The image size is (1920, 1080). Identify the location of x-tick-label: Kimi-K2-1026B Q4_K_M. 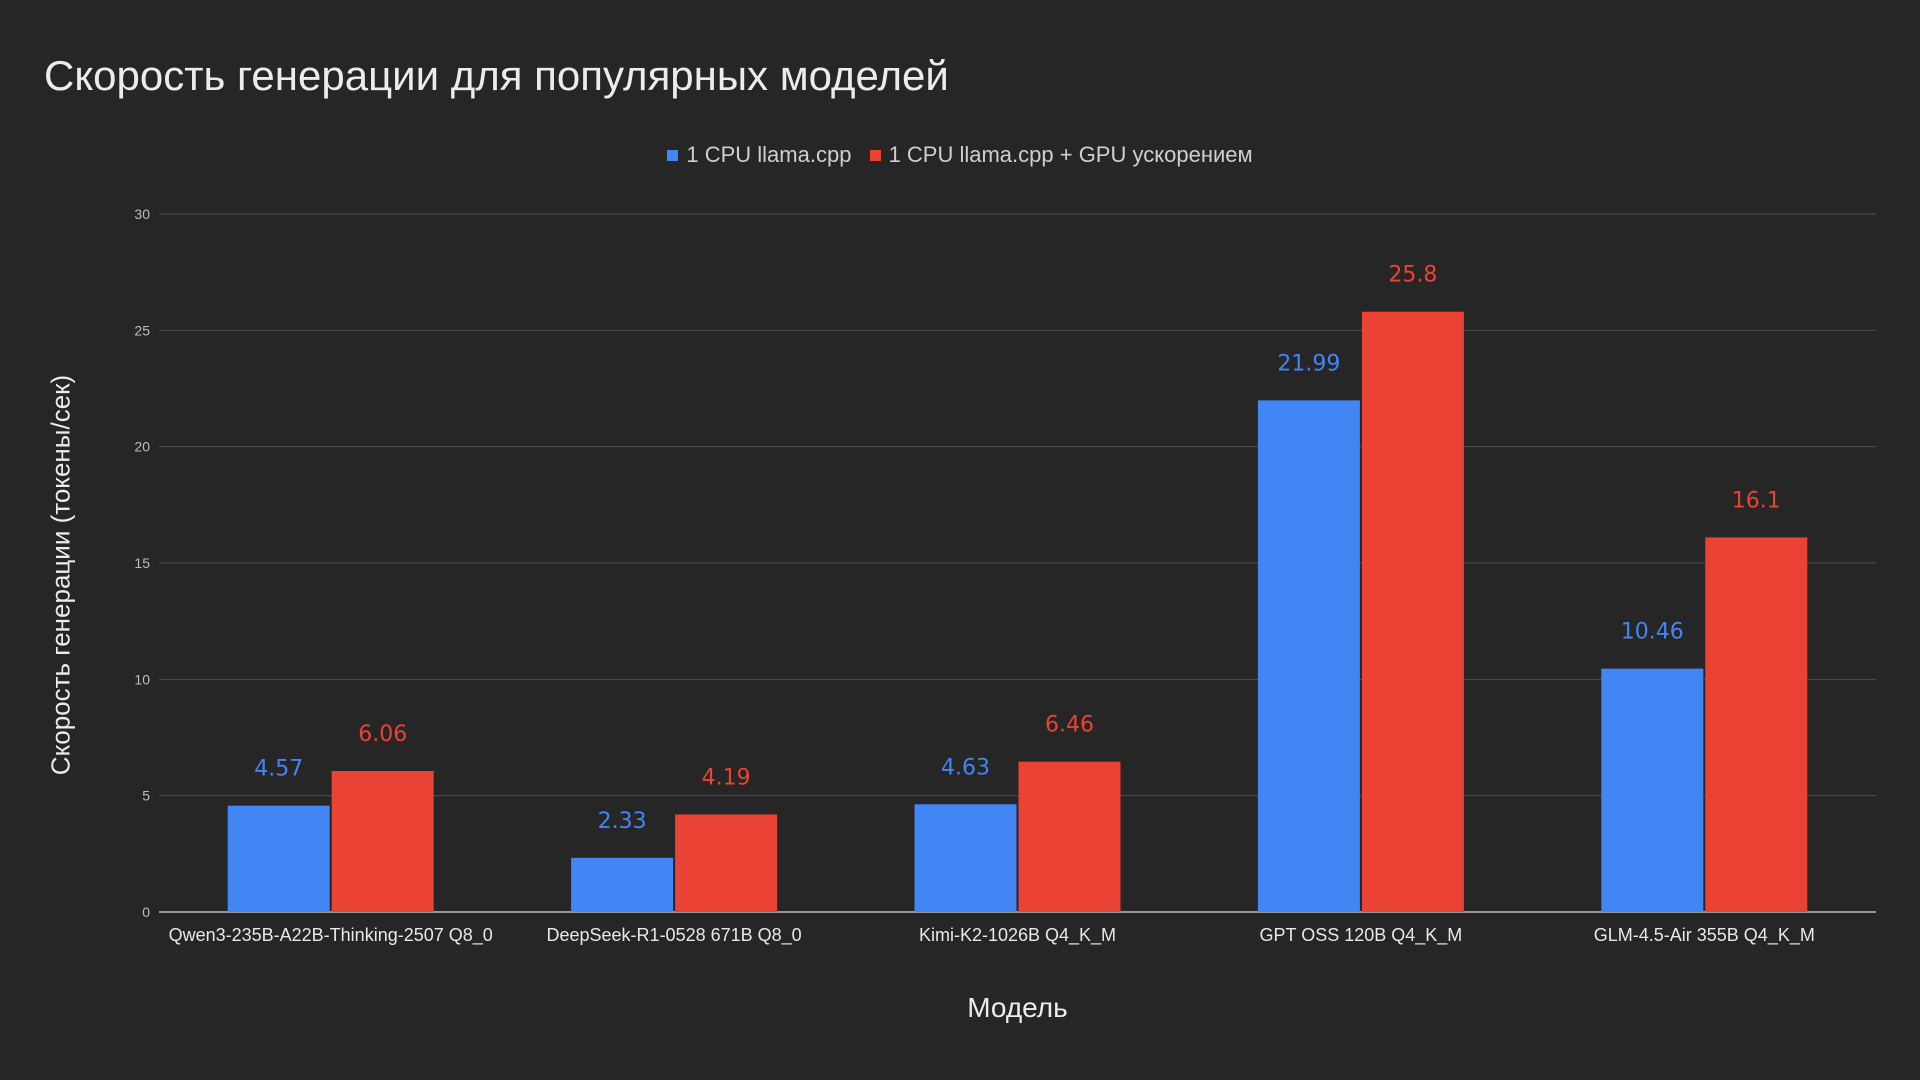
(1017, 935).